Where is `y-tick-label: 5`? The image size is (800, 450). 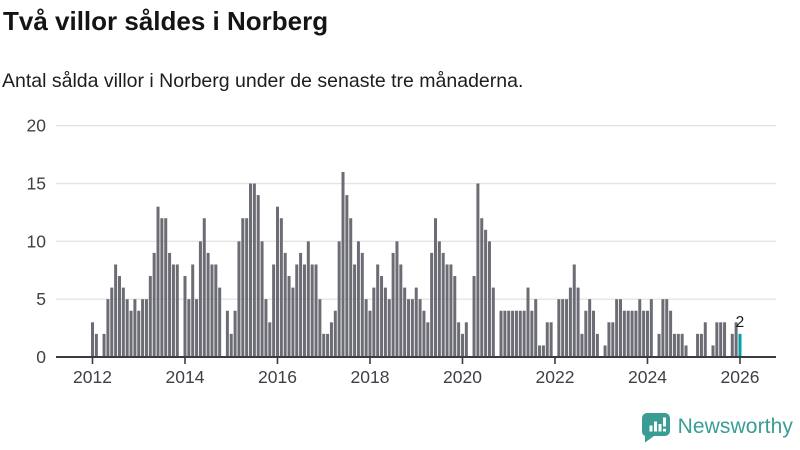
y-tick-label: 5 is located at coordinates (41, 299).